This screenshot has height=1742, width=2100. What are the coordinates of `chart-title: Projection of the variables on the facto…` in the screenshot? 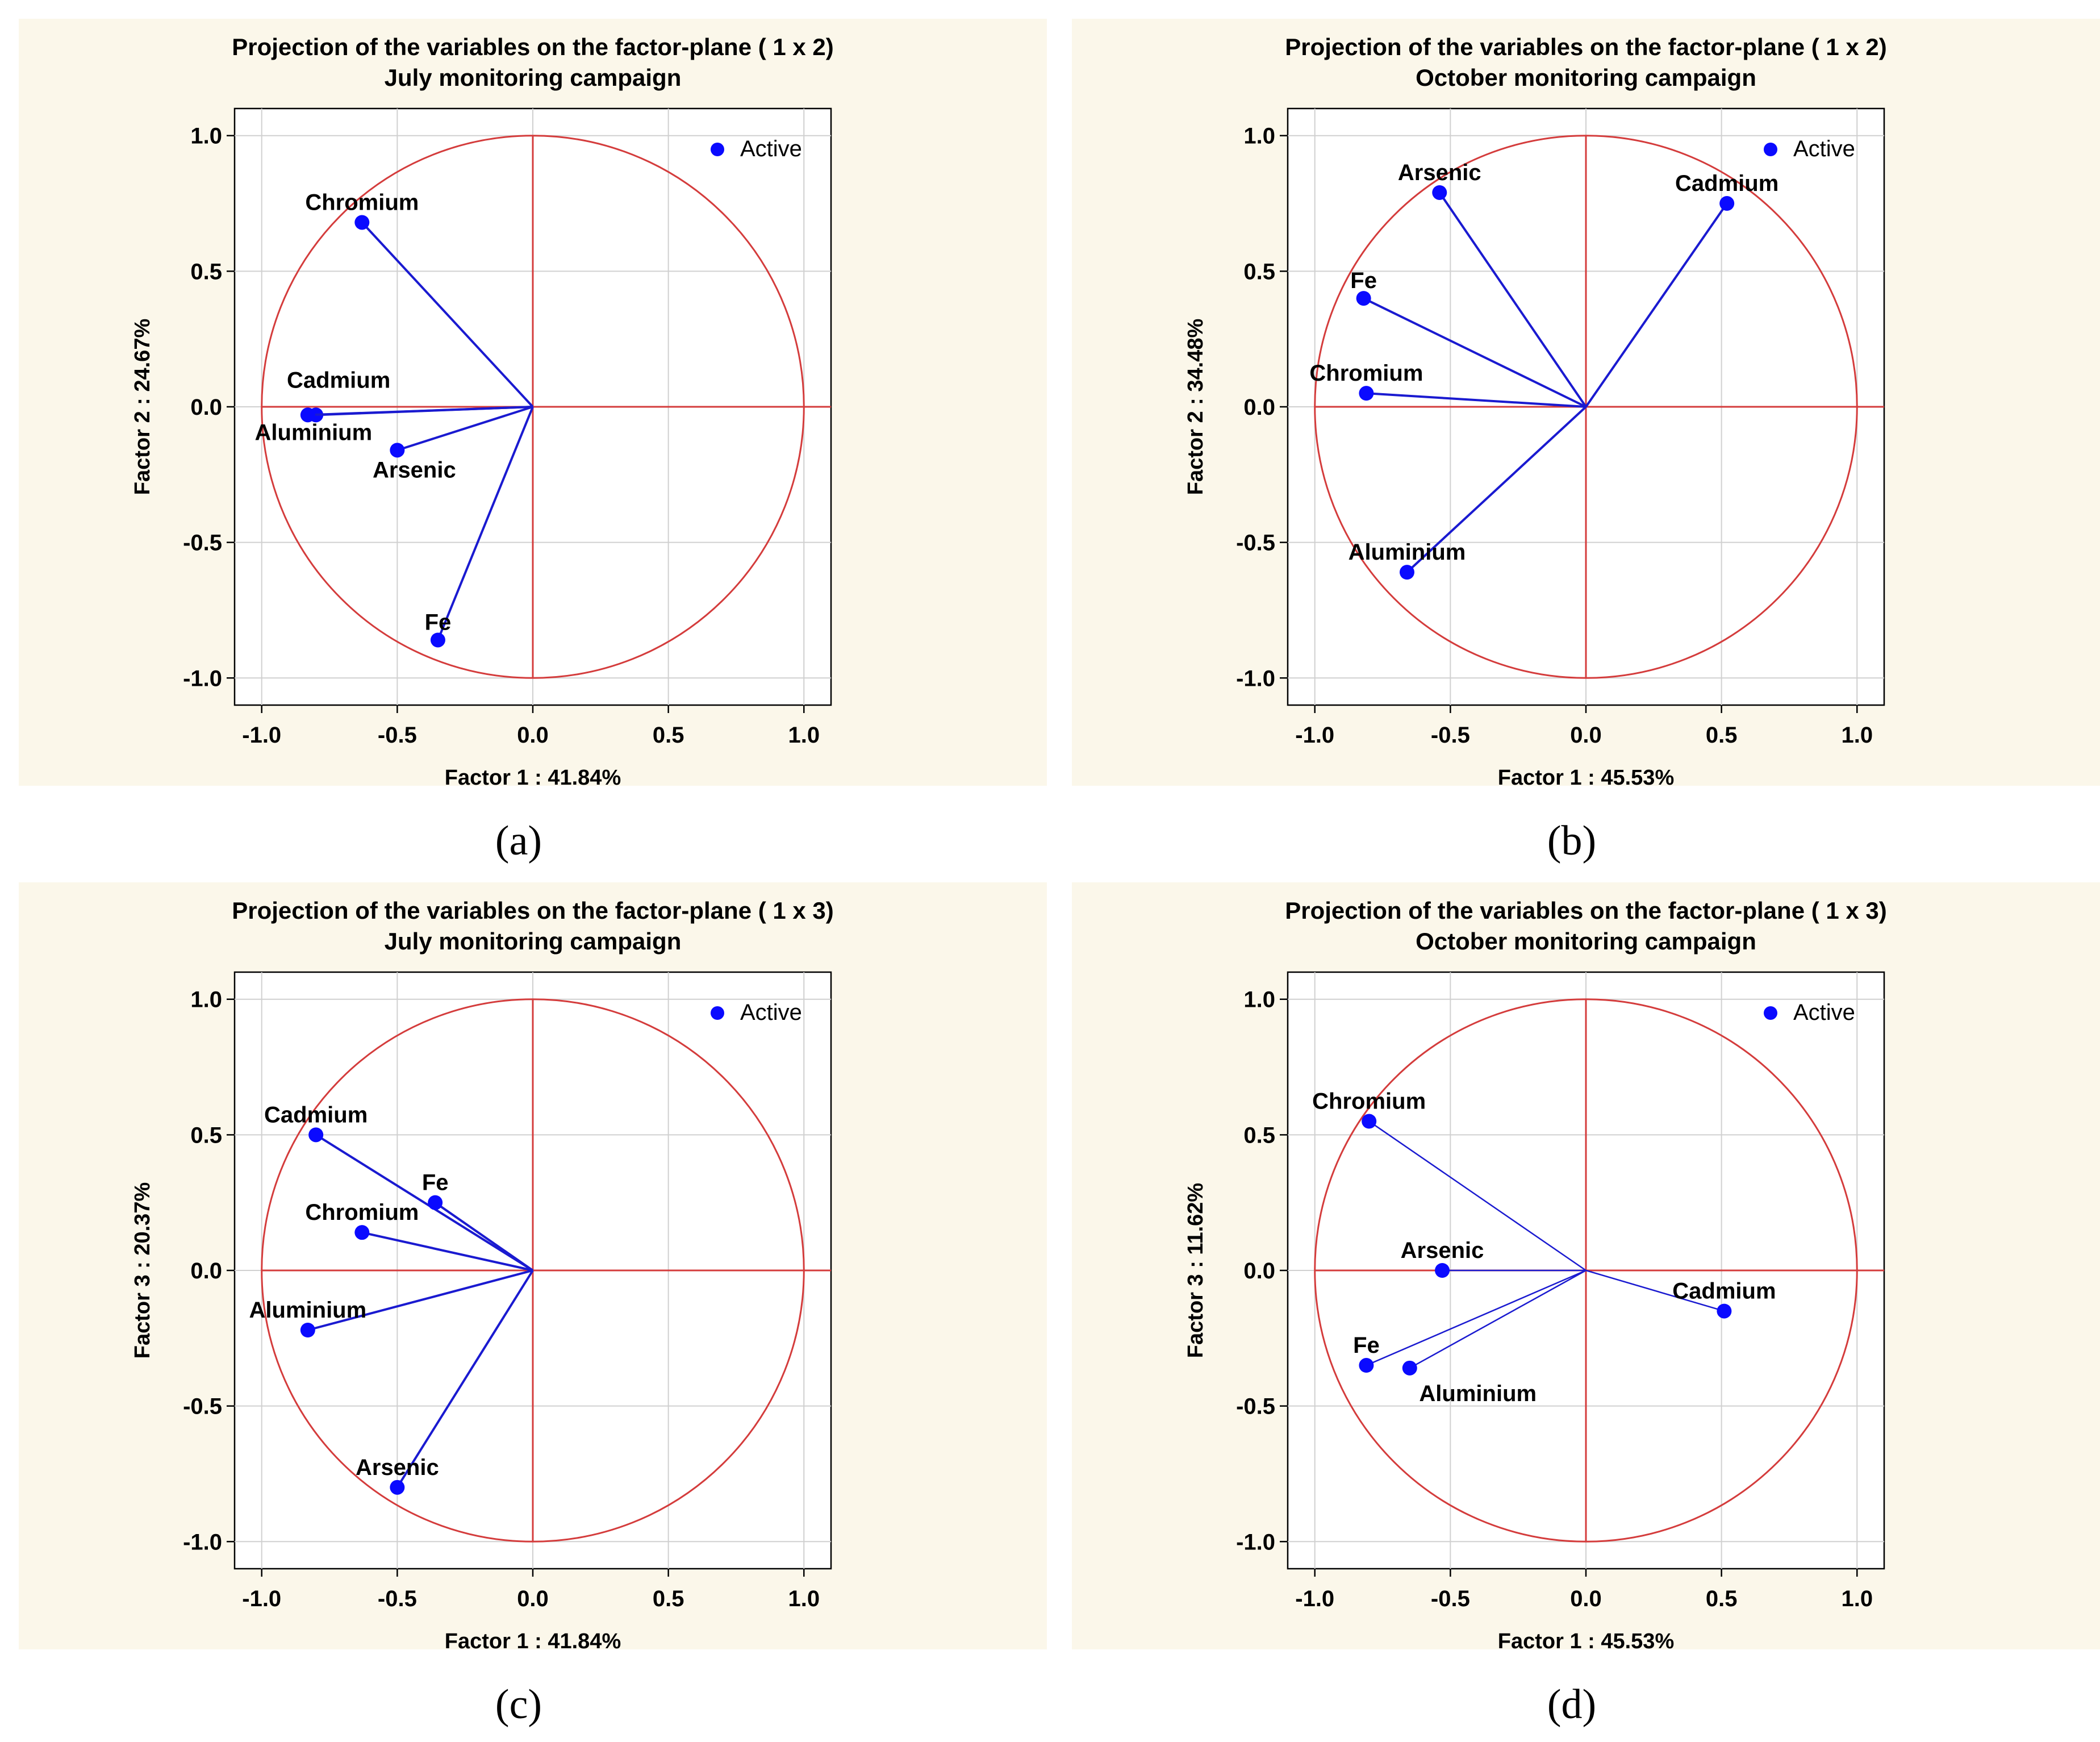 It's located at (1586, 911).